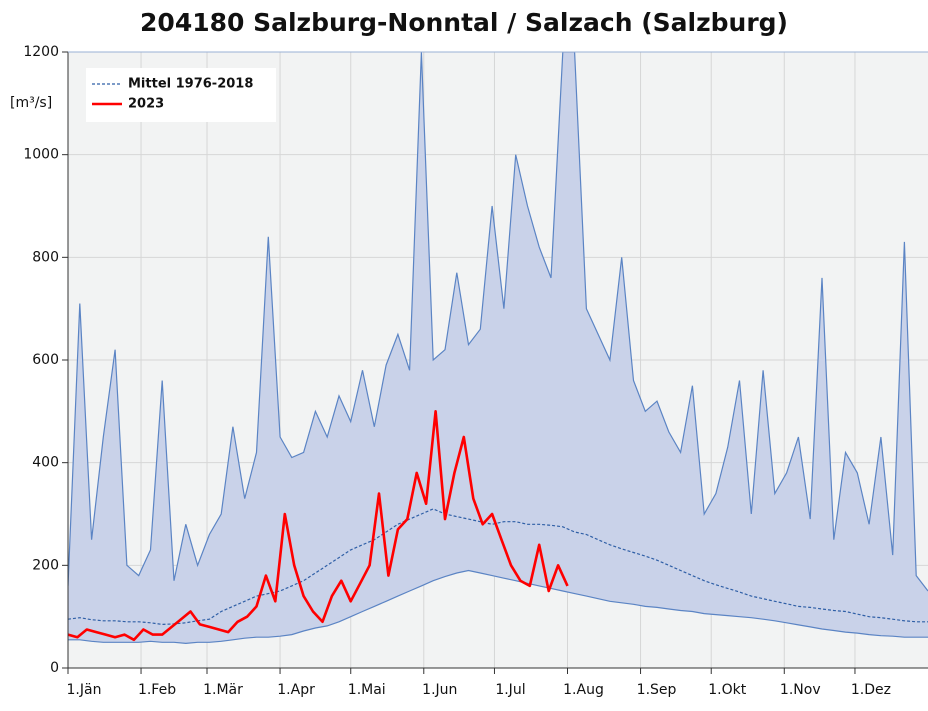  I want to click on x-tick-label: 1.Mär, so click(223, 690).